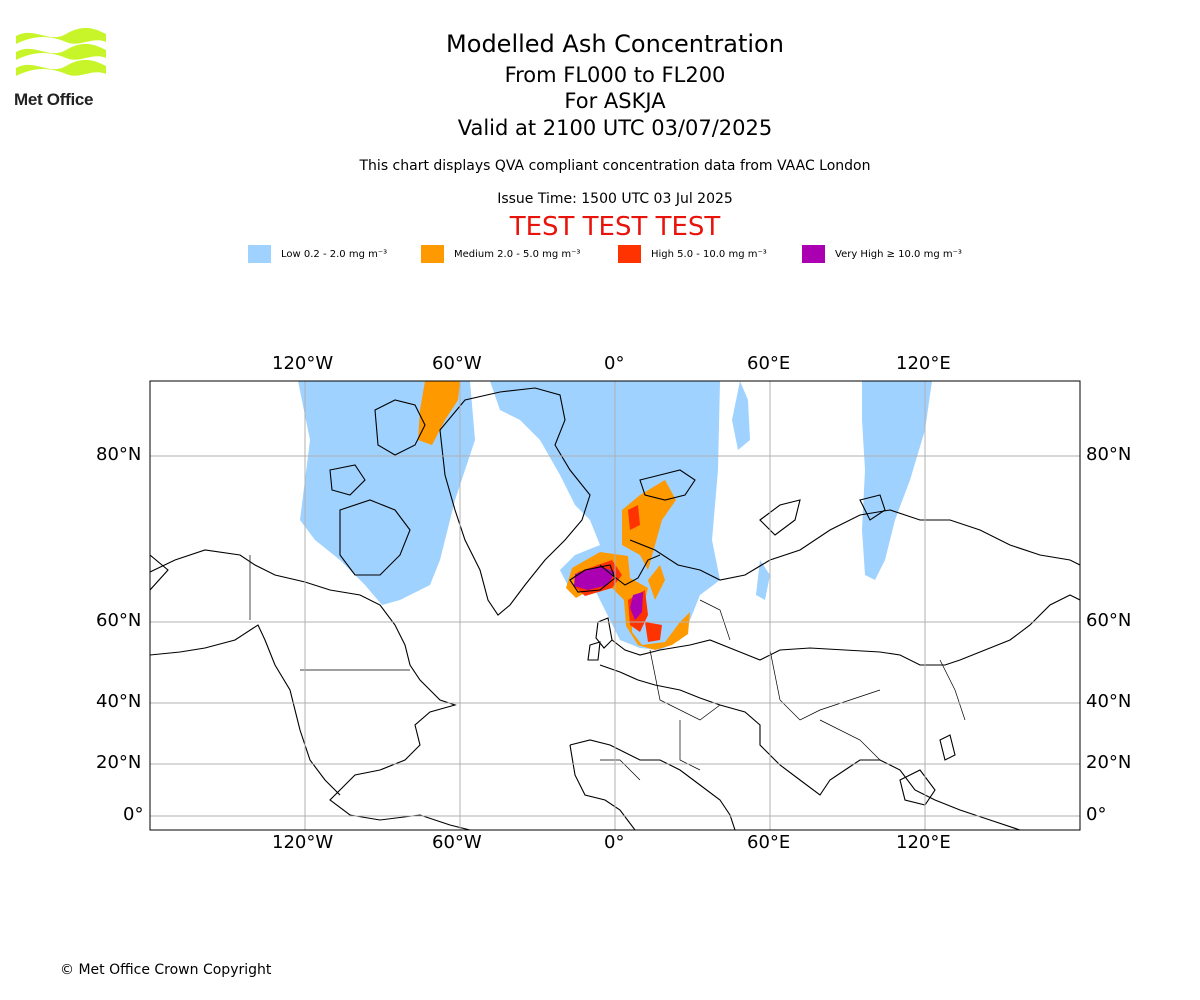 This screenshot has width=1200, height=1000. I want to click on met-office-logo-icon, so click(61, 52).